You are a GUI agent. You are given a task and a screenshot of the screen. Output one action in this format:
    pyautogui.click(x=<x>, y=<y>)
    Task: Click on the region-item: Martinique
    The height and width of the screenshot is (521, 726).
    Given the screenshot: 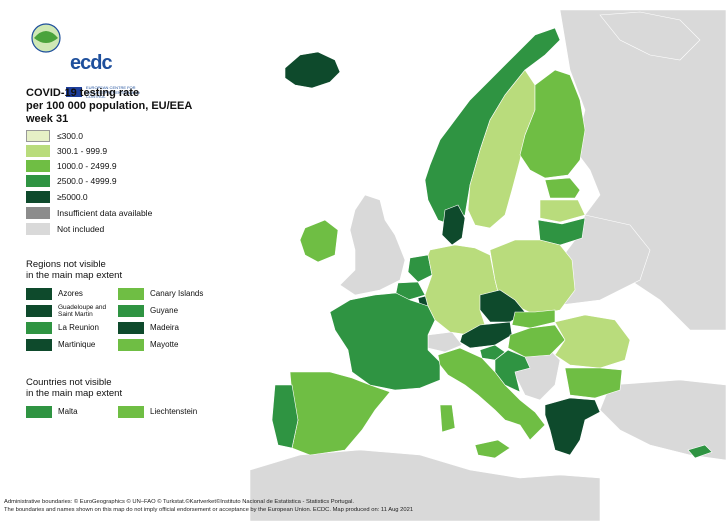 What is the action you would take?
    pyautogui.click(x=60, y=345)
    